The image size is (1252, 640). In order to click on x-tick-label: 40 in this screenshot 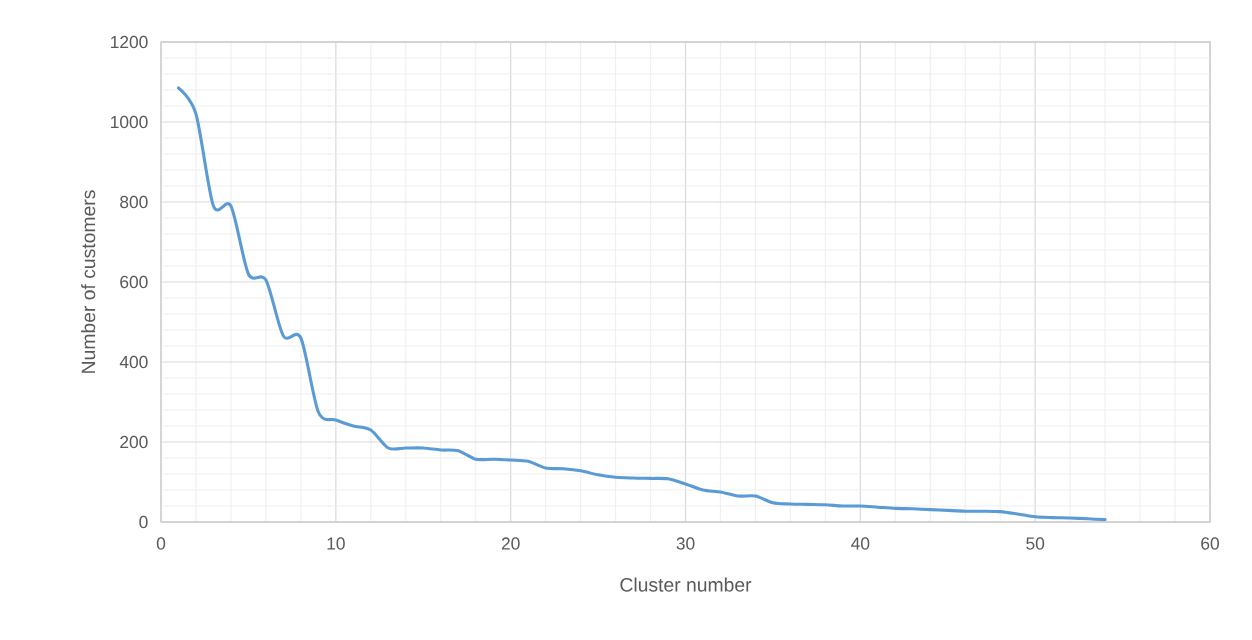, I will do `click(860, 543)`.